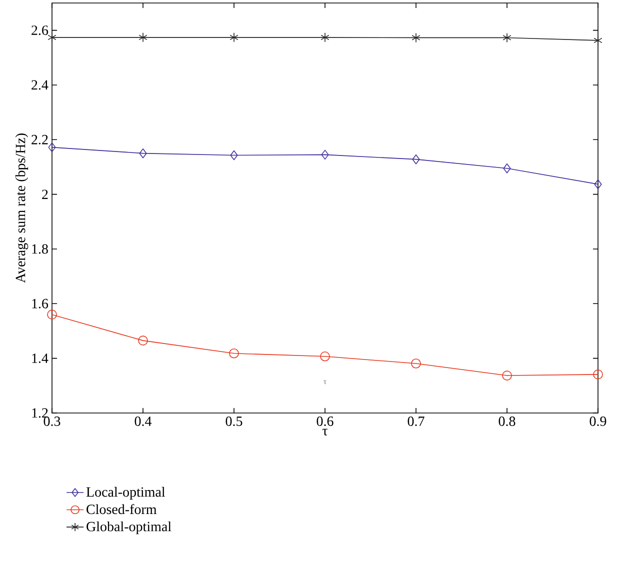 The image size is (632, 569). I want to click on y-tick-label: 1.2, so click(40, 413).